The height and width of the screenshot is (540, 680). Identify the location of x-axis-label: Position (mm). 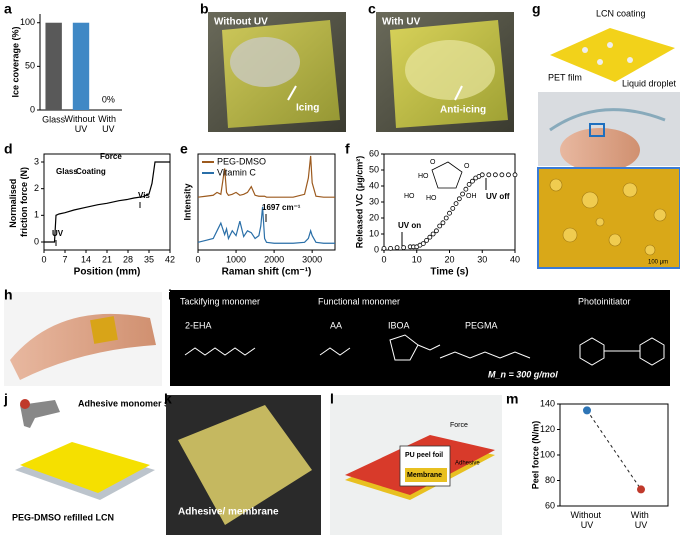
(107, 272).